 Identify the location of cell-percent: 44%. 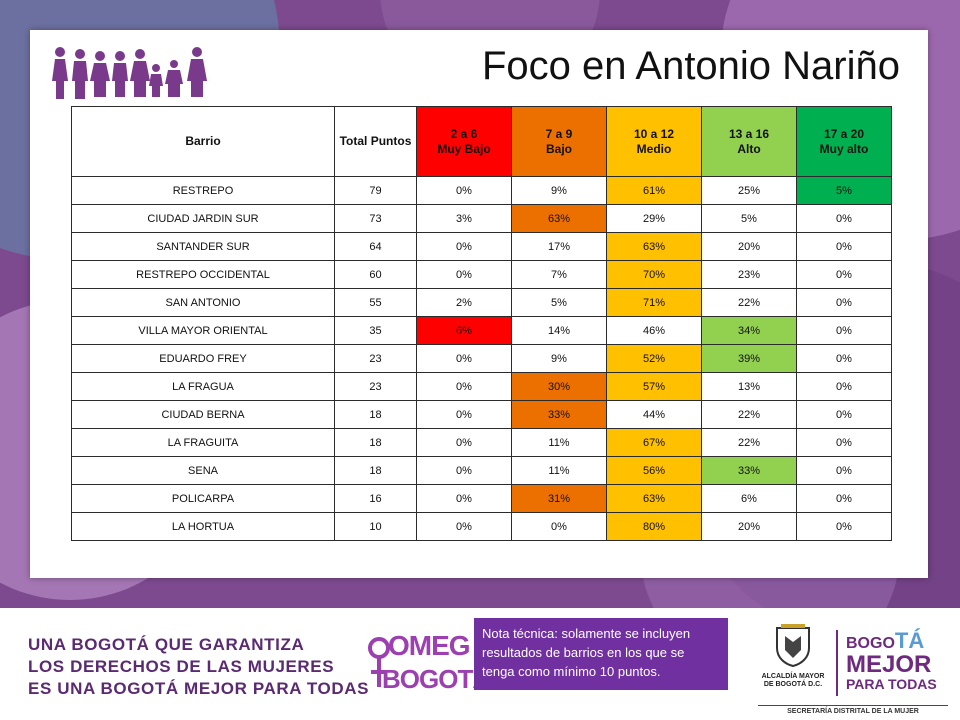
(654, 414).